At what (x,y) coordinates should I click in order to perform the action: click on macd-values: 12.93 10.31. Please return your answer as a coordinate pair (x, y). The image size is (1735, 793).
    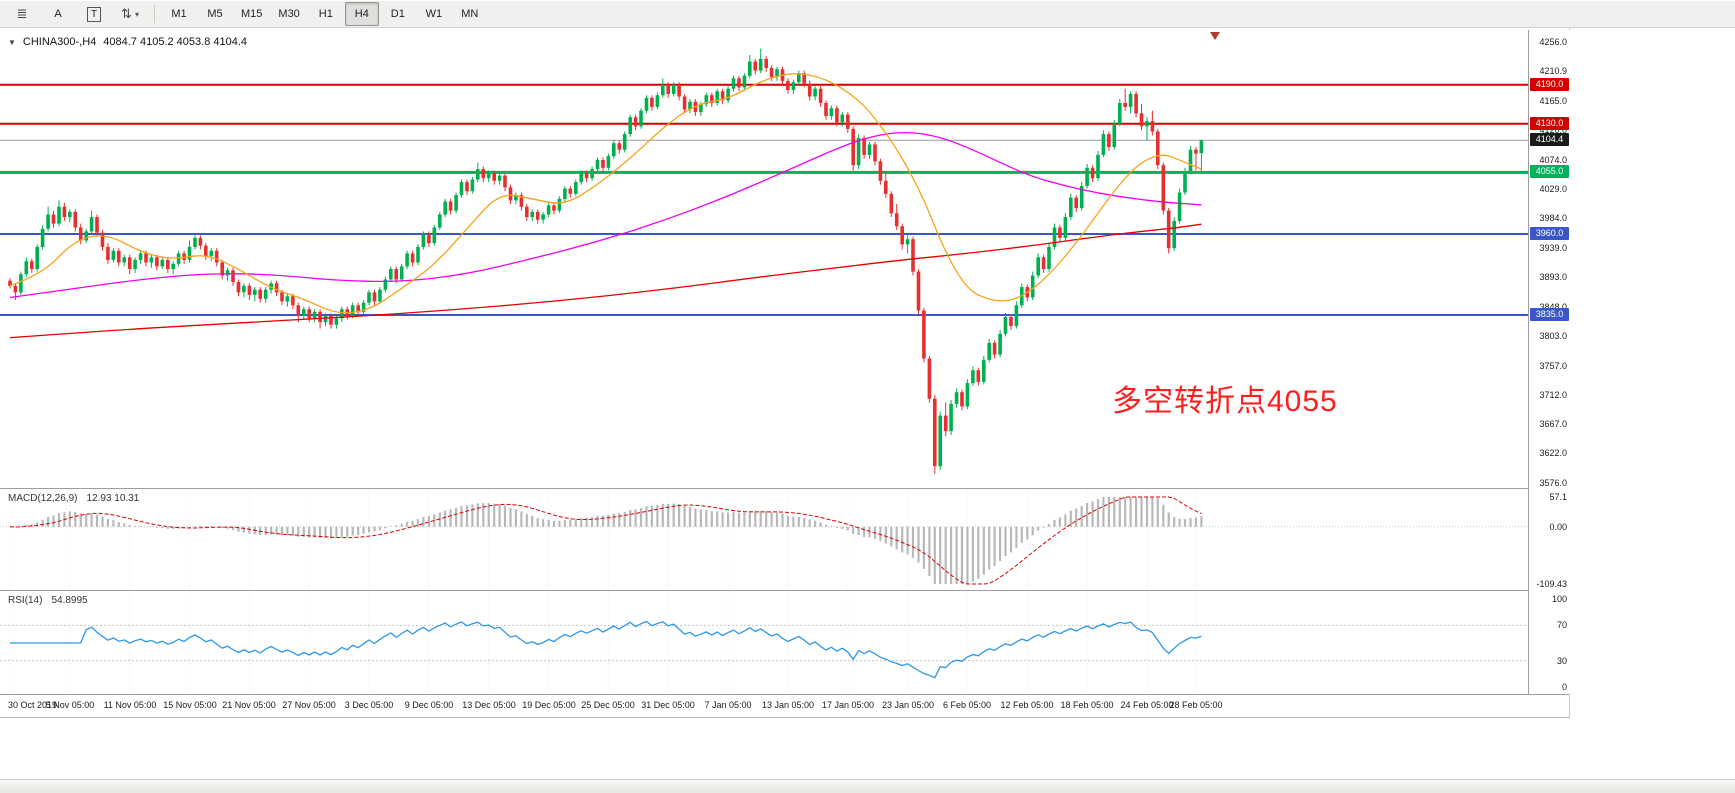
    Looking at the image, I should click on (113, 498).